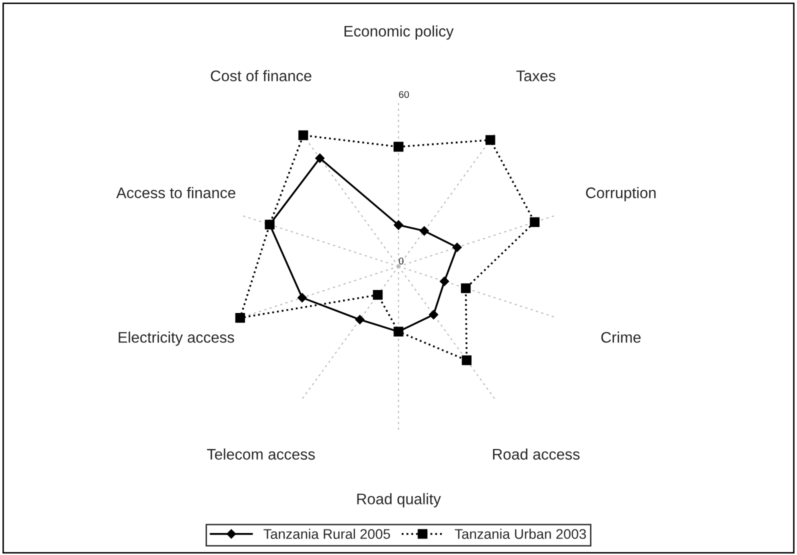 The height and width of the screenshot is (555, 797). I want to click on spoke-label: Road access, so click(536, 454).